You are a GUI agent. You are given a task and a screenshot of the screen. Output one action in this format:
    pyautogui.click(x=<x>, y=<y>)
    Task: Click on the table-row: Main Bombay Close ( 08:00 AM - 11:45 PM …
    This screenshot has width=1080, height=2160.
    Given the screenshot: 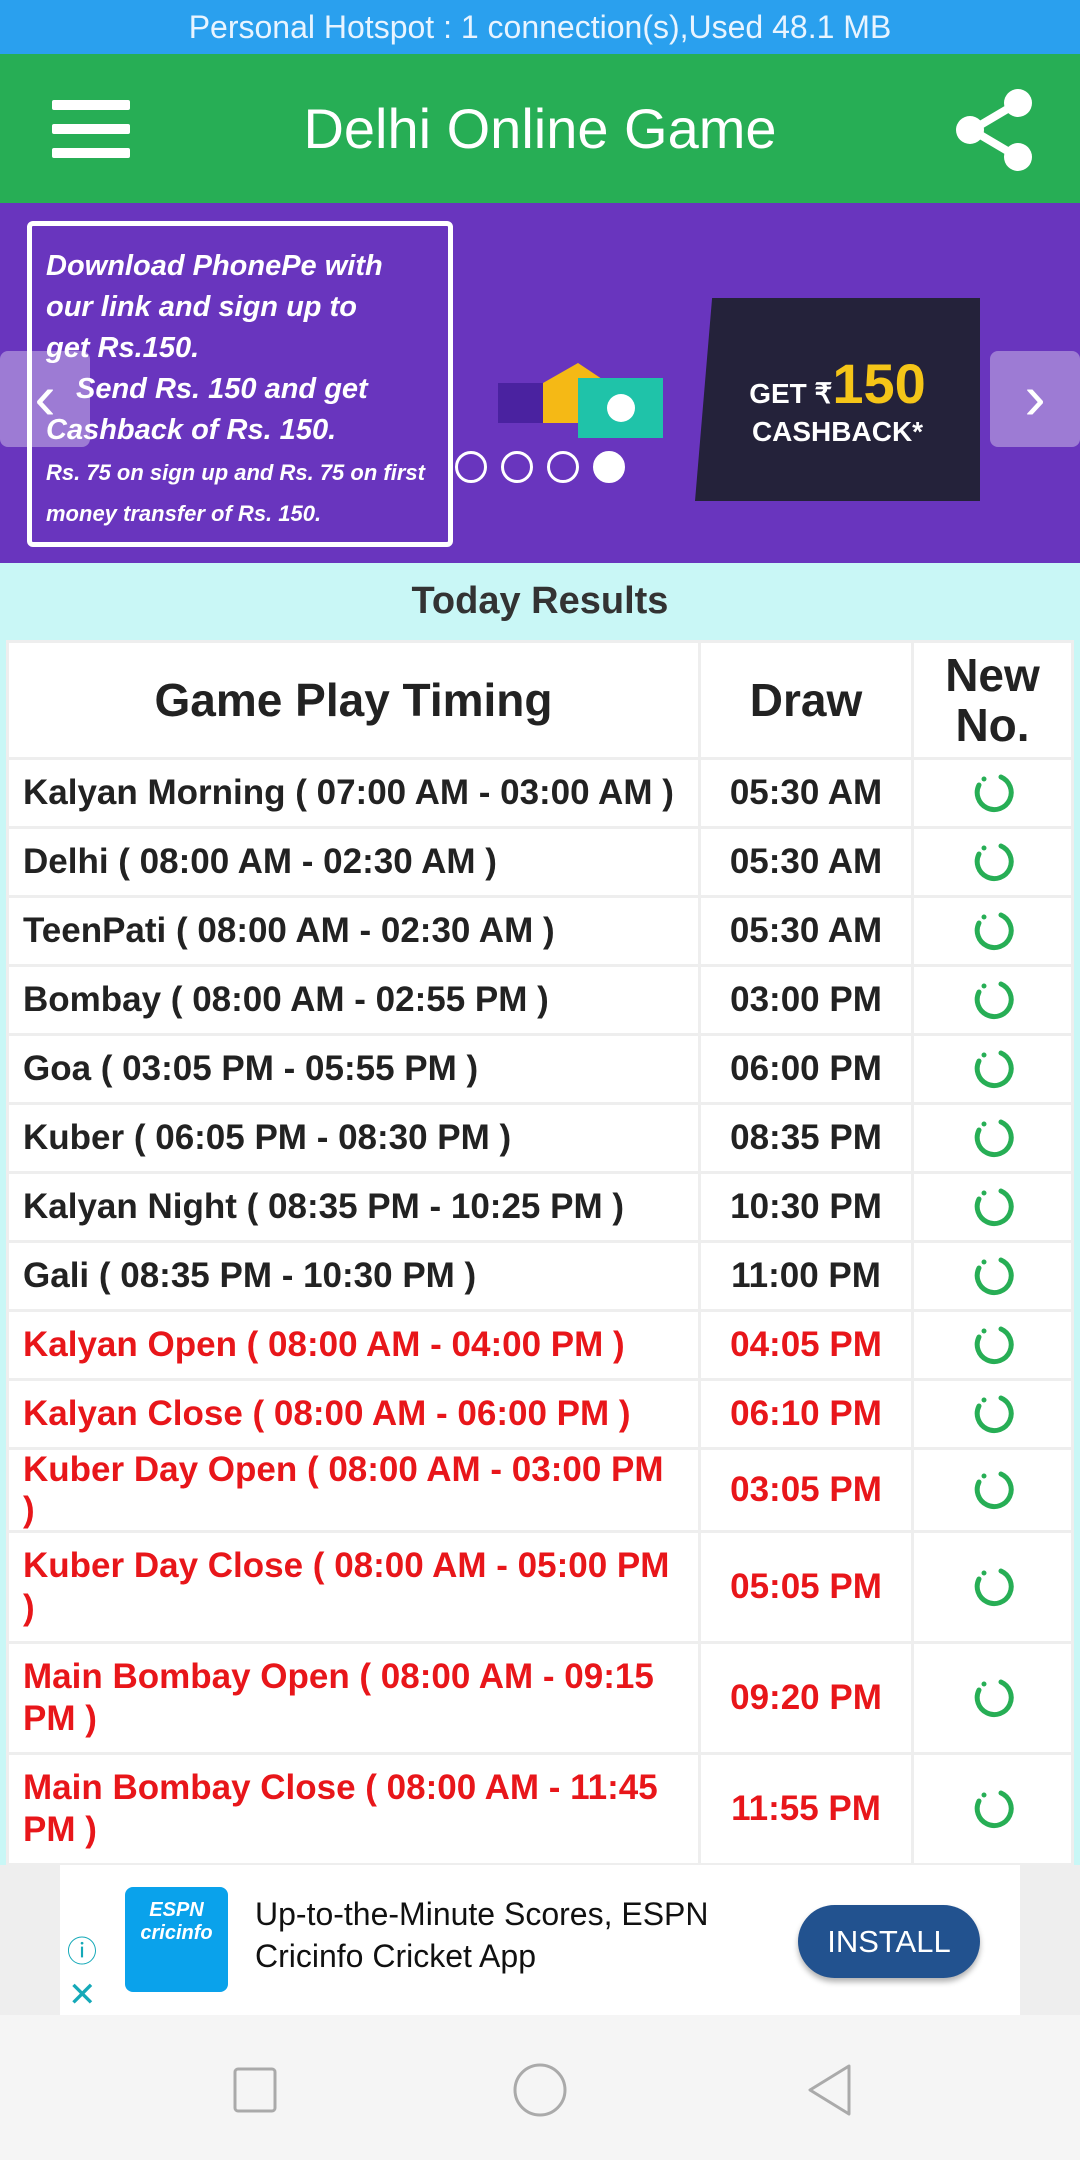 What is the action you would take?
    pyautogui.click(x=540, y=1808)
    